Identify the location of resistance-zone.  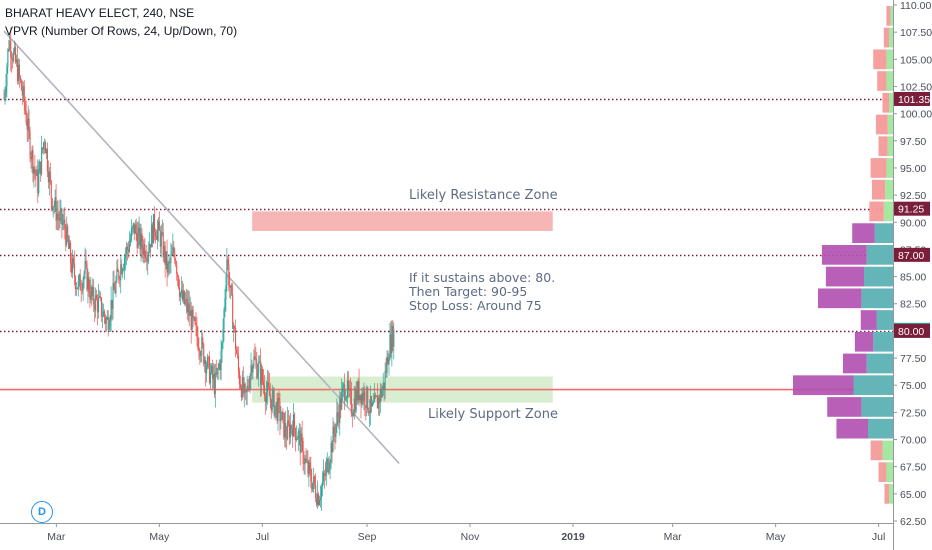
(402, 221).